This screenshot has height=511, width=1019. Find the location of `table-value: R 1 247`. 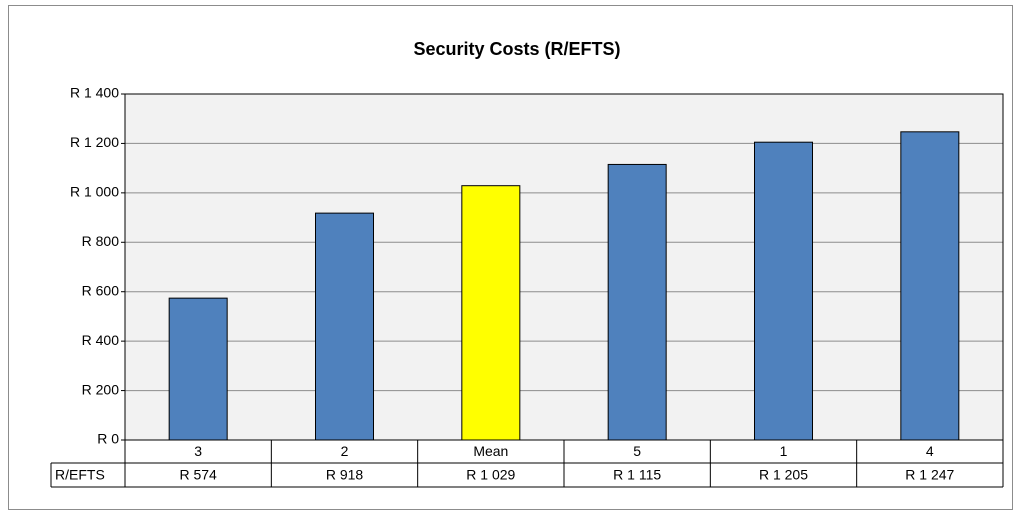

table-value: R 1 247 is located at coordinates (929, 475).